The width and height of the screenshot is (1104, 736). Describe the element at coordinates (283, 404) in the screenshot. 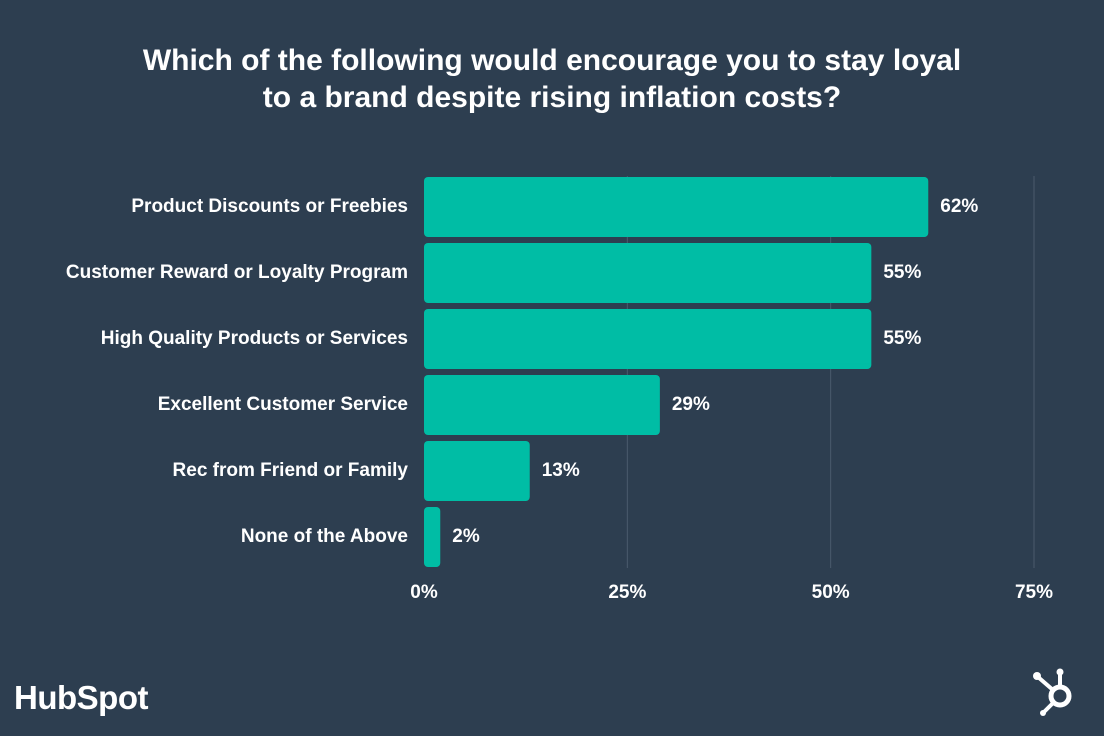

I see `category-label: Excellent Customer Service` at that location.